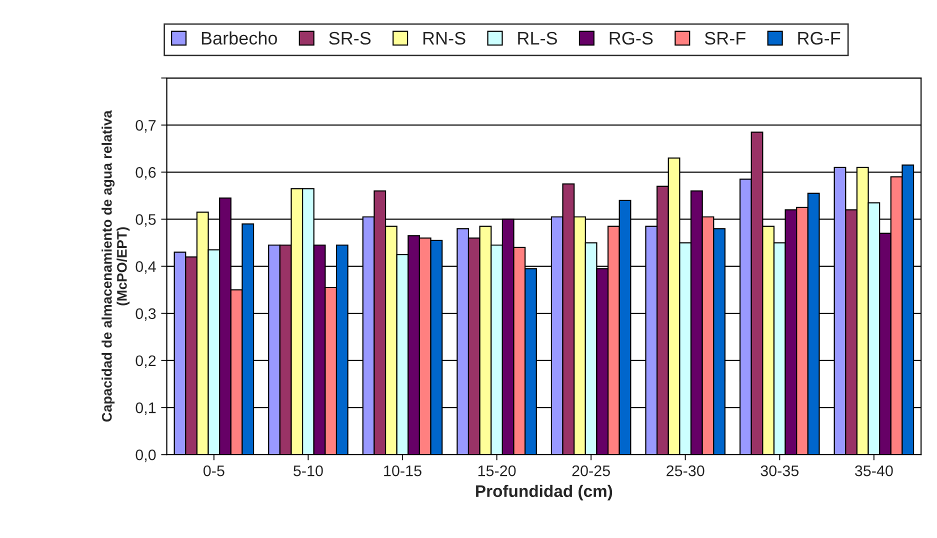 This screenshot has width=937, height=538. I want to click on y-tick-label: 0,0, so click(146, 455).